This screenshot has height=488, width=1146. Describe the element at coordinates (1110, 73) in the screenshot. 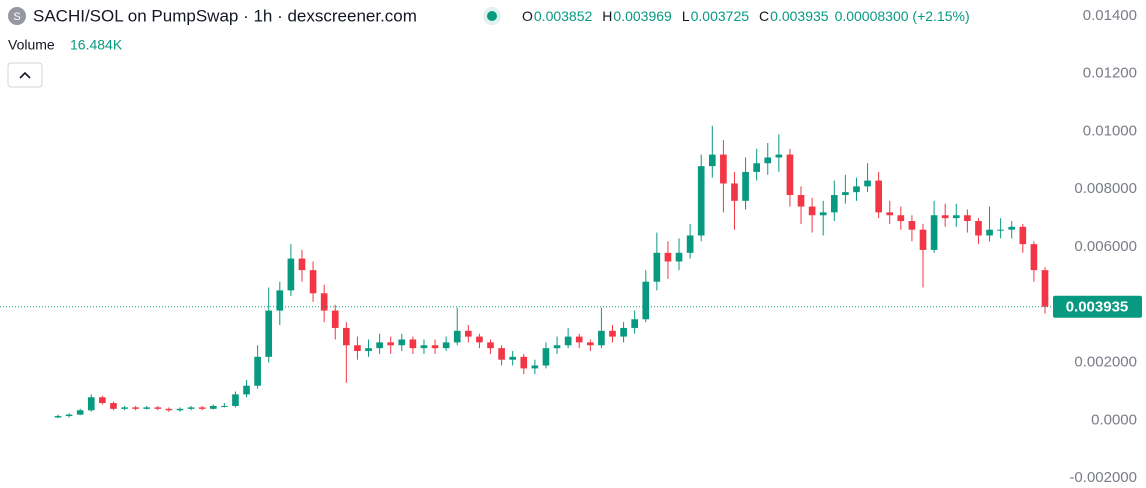

I see `y-tick-label: 0.01200` at that location.